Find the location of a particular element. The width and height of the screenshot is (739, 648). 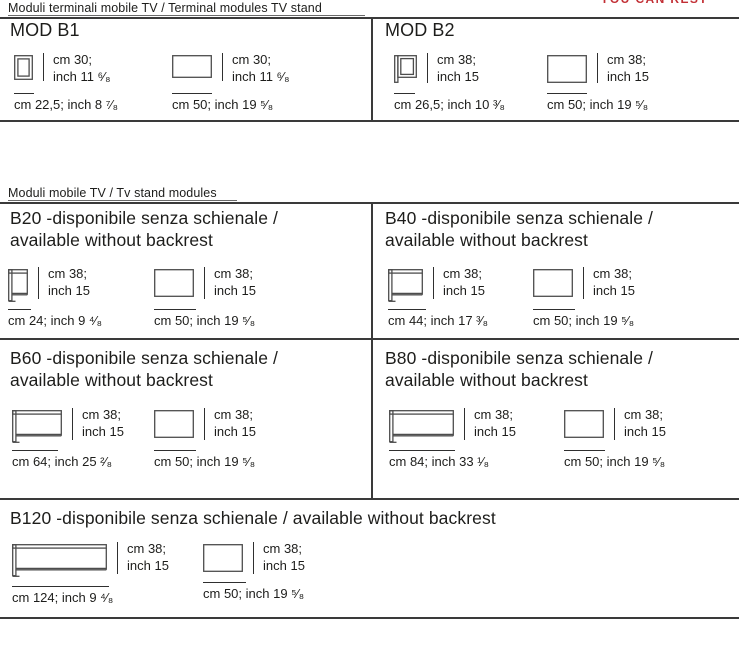

cell-mod-b1: MOD B1 cm 30; inch 11 ⁶⁄₈ cm 22,5; inch is located at coordinates (185, 69).